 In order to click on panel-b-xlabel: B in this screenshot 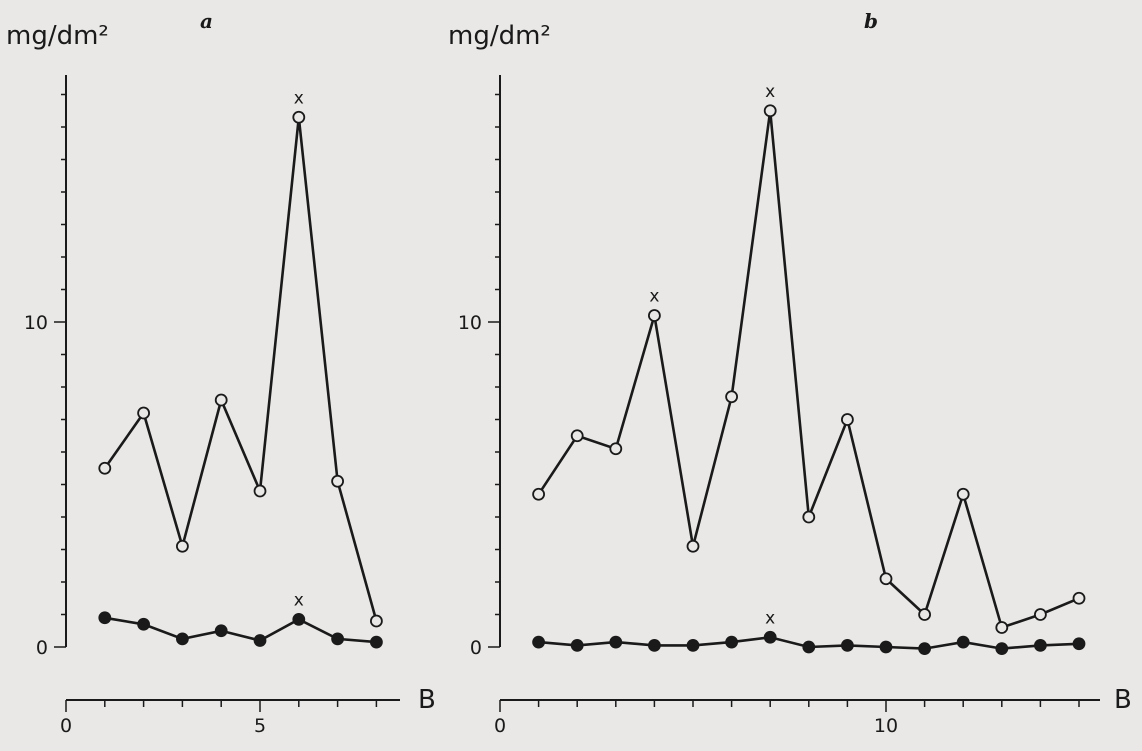, I will do `click(1123, 700)`.